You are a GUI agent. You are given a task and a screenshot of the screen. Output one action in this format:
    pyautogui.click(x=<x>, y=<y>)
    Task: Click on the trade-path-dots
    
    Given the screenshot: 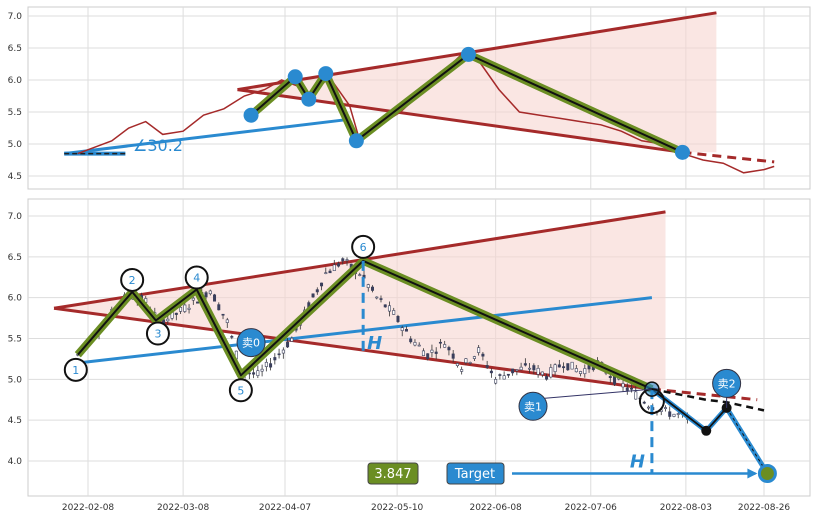 What is the action you would take?
    pyautogui.click(x=747, y=440)
    